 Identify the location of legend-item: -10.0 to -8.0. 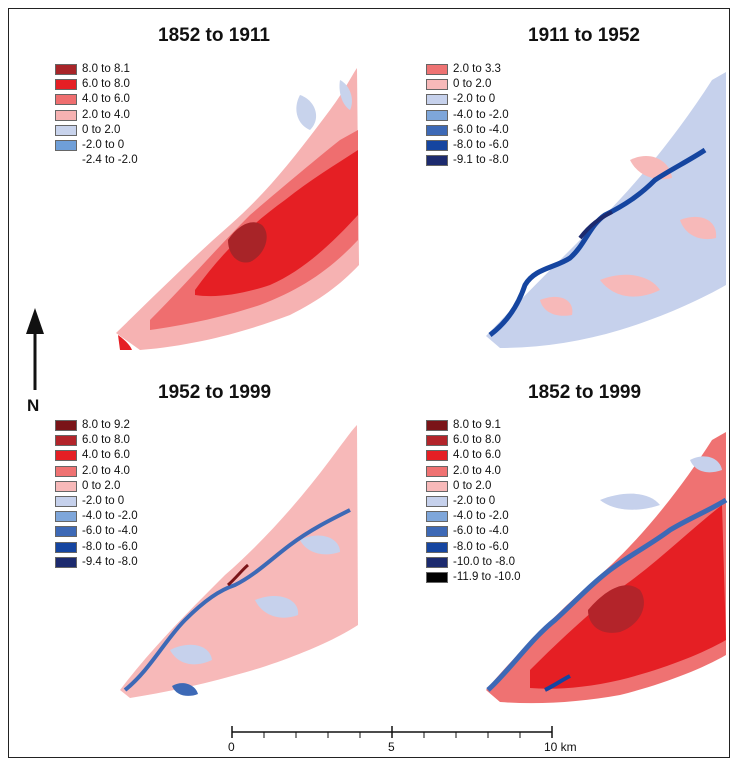
(473, 562).